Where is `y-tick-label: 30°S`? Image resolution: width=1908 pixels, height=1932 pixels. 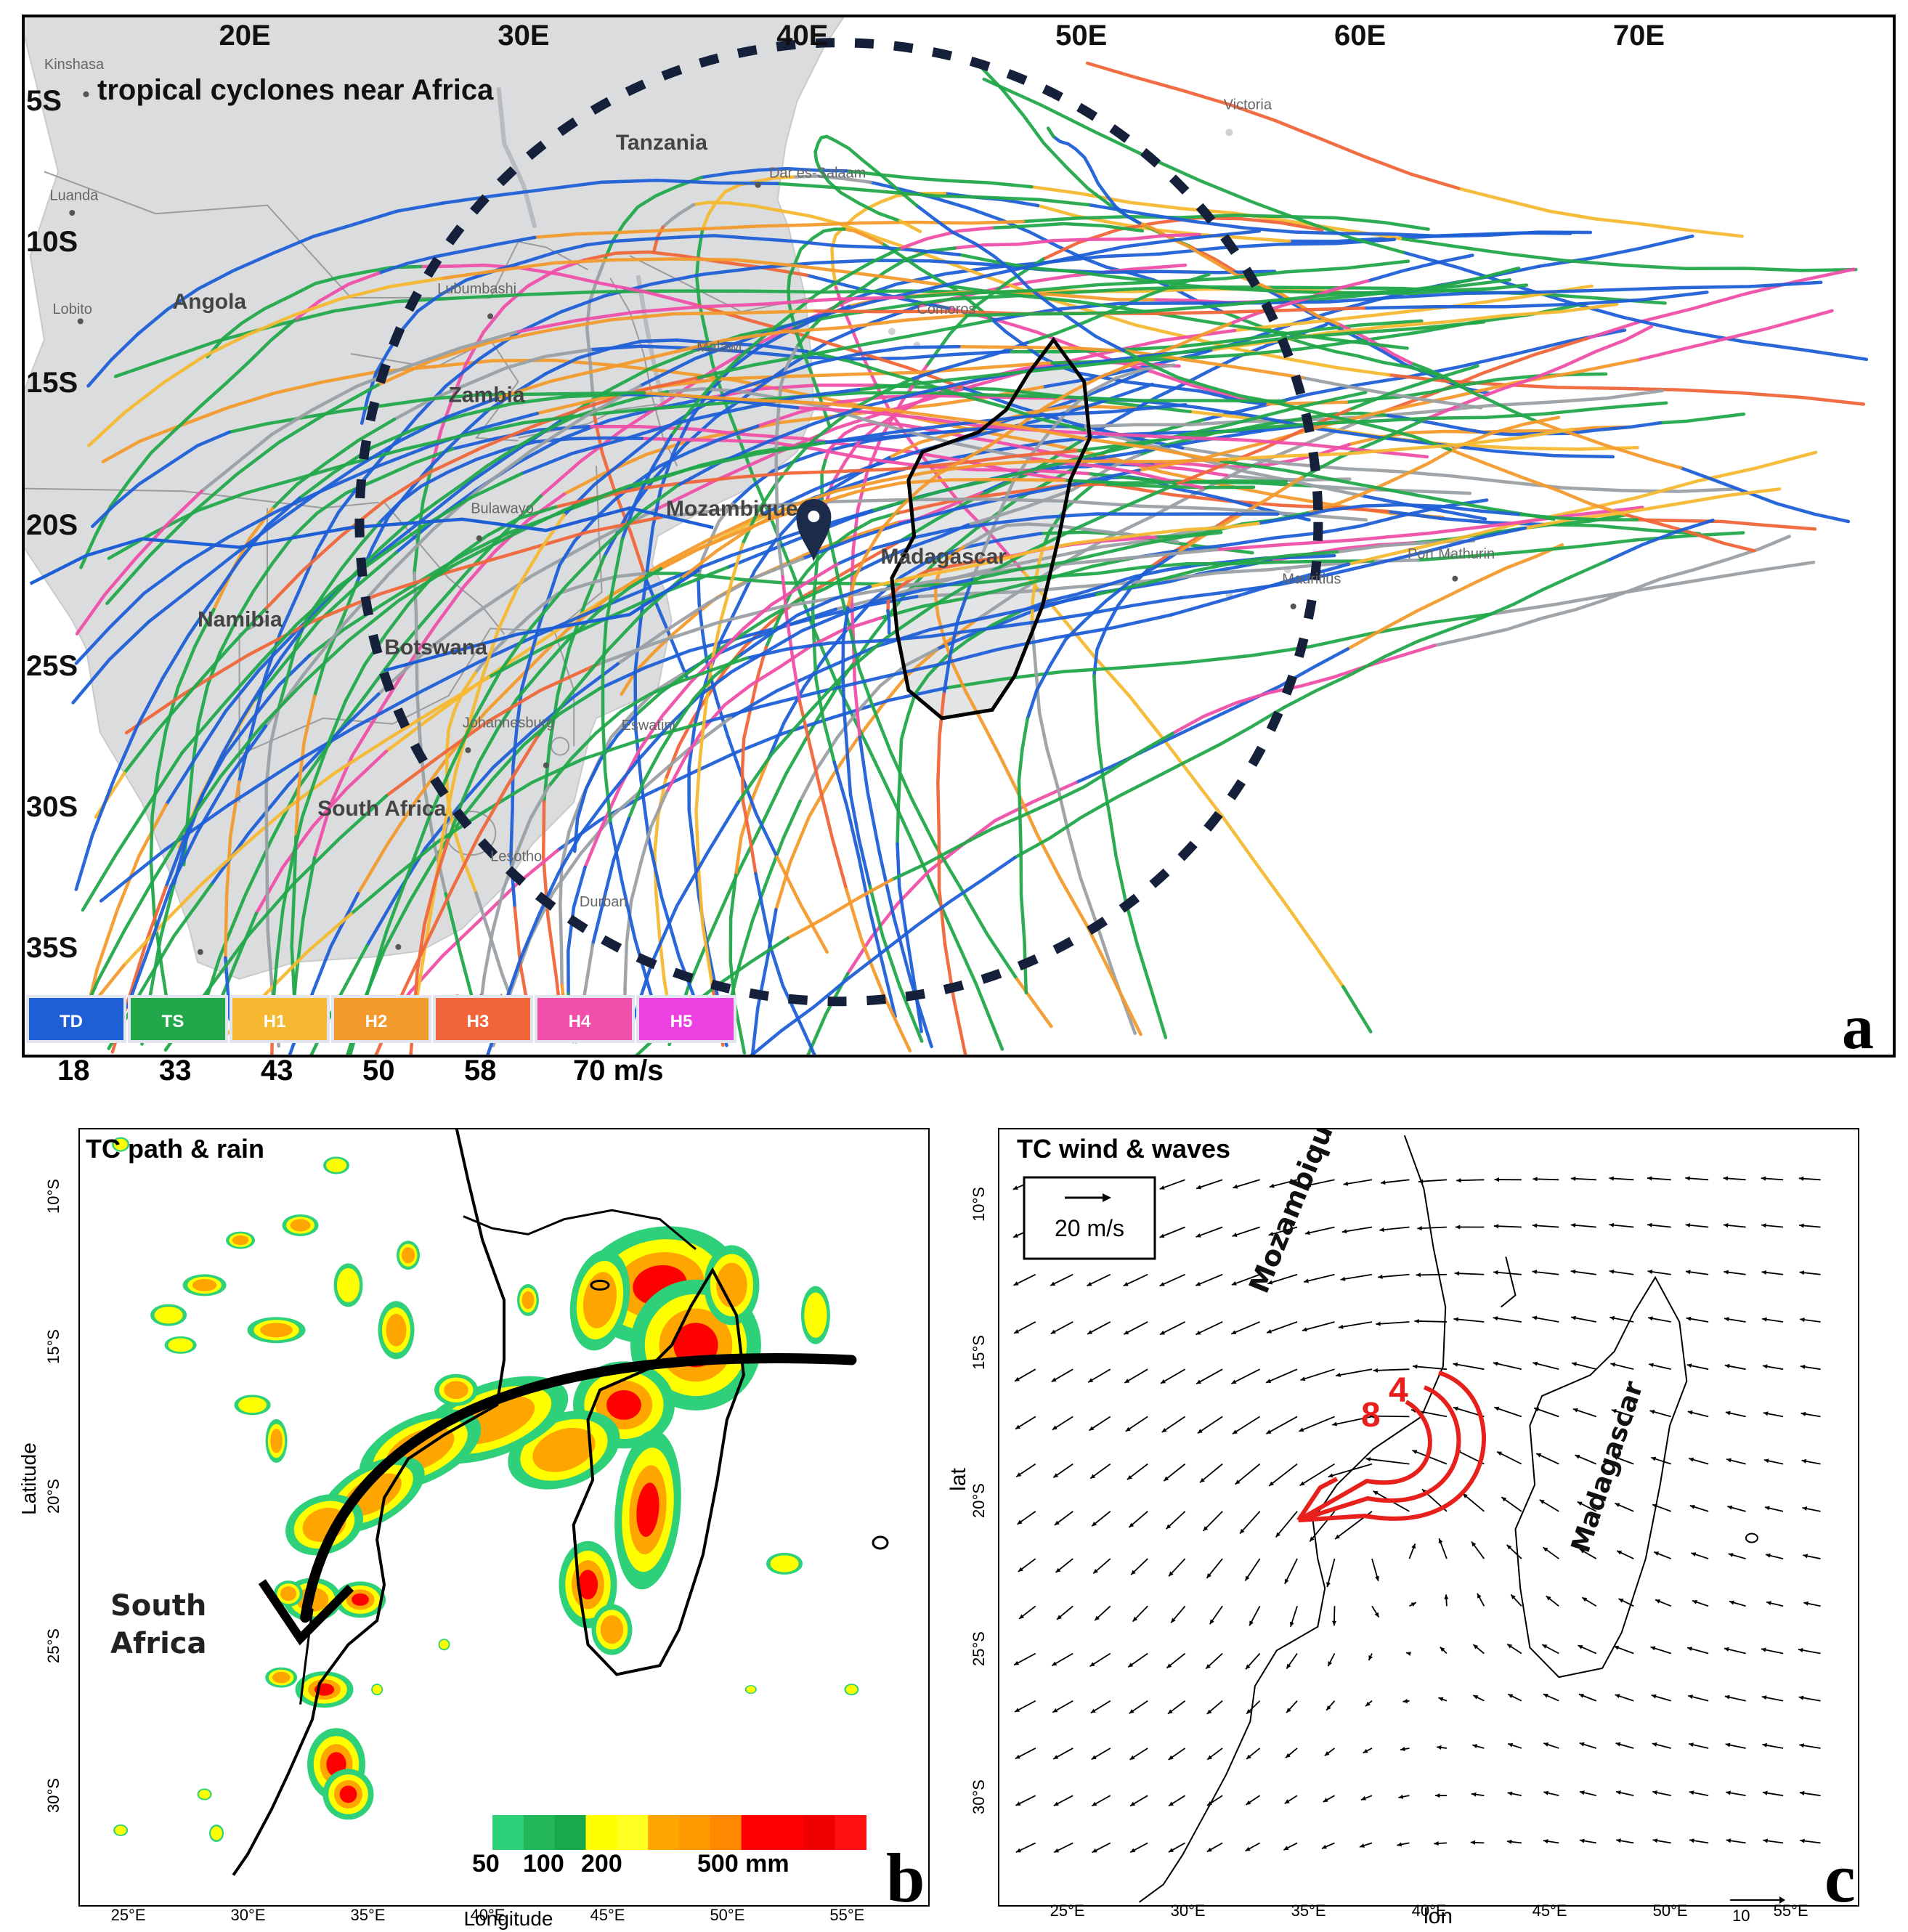 y-tick-label: 30°S is located at coordinates (979, 1796).